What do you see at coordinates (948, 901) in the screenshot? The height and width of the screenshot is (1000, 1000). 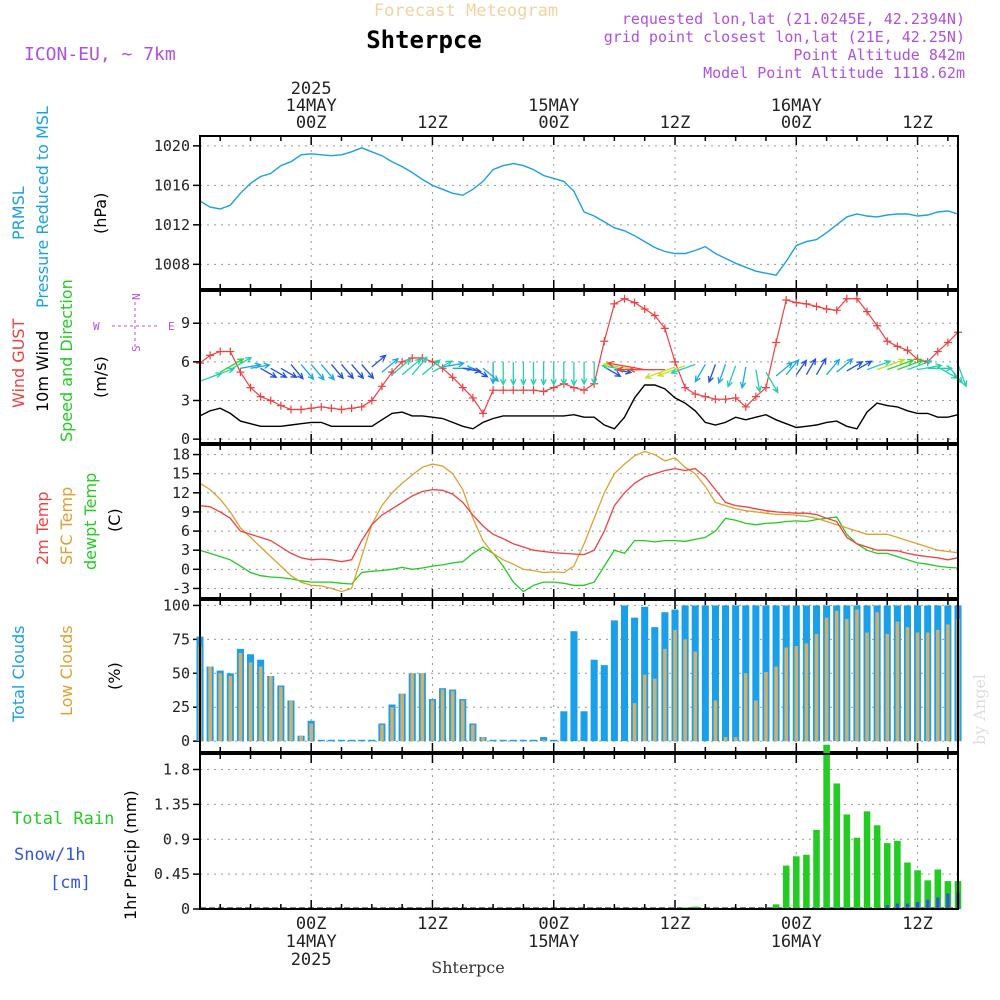 I see `snow-bar` at bounding box center [948, 901].